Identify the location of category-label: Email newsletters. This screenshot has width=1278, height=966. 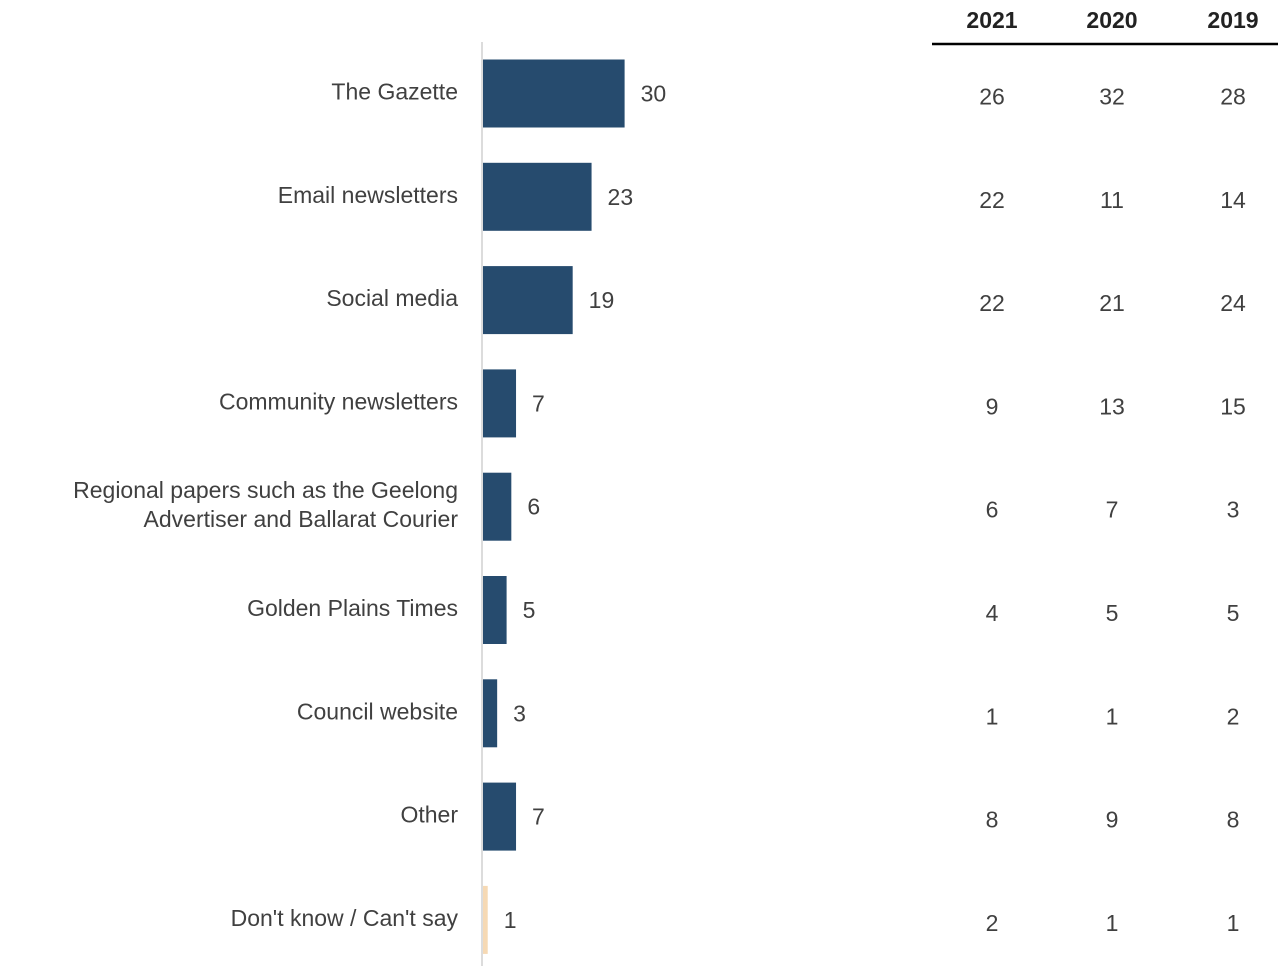
(368, 195).